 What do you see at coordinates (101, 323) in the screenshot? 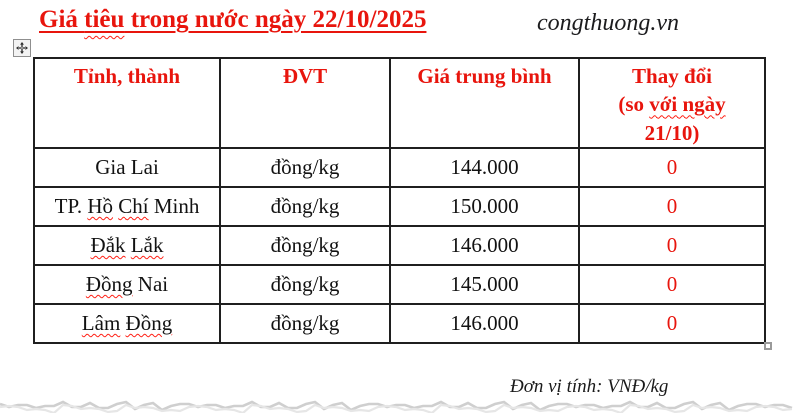
I see `misspelling-squiggle: Lâm` at bounding box center [101, 323].